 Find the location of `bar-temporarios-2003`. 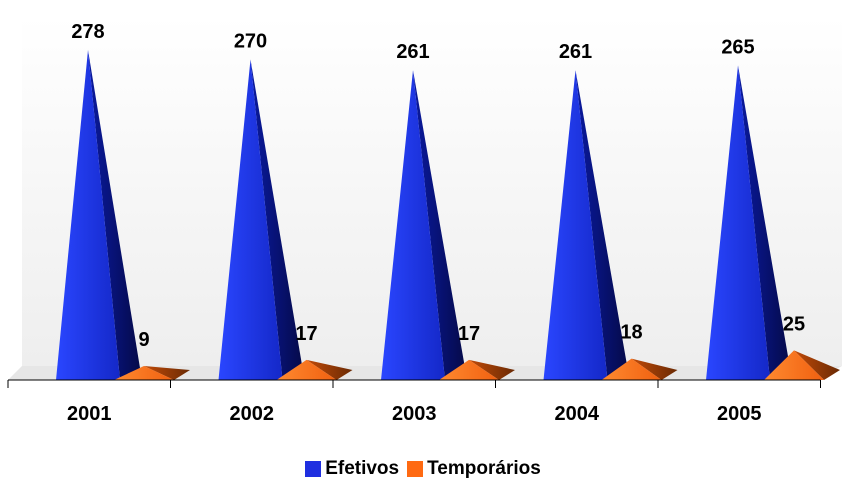

bar-temporarios-2003 is located at coordinates (477, 369).